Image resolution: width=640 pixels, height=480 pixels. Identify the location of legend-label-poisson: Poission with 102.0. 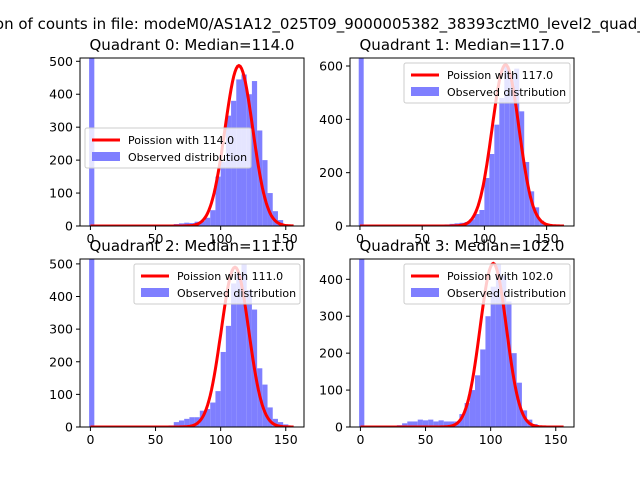
(500, 276).